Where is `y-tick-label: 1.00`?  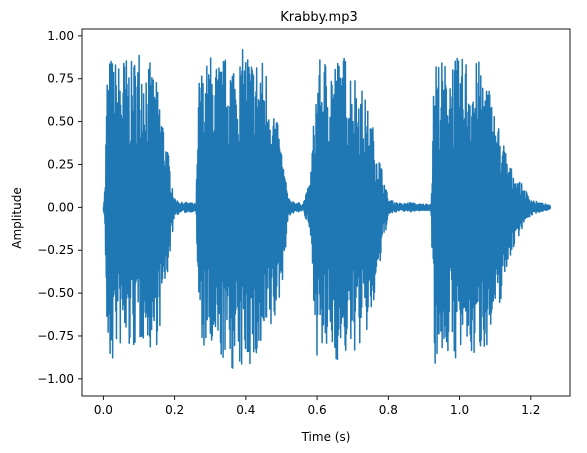 y-tick-label: 1.00 is located at coordinates (60, 36).